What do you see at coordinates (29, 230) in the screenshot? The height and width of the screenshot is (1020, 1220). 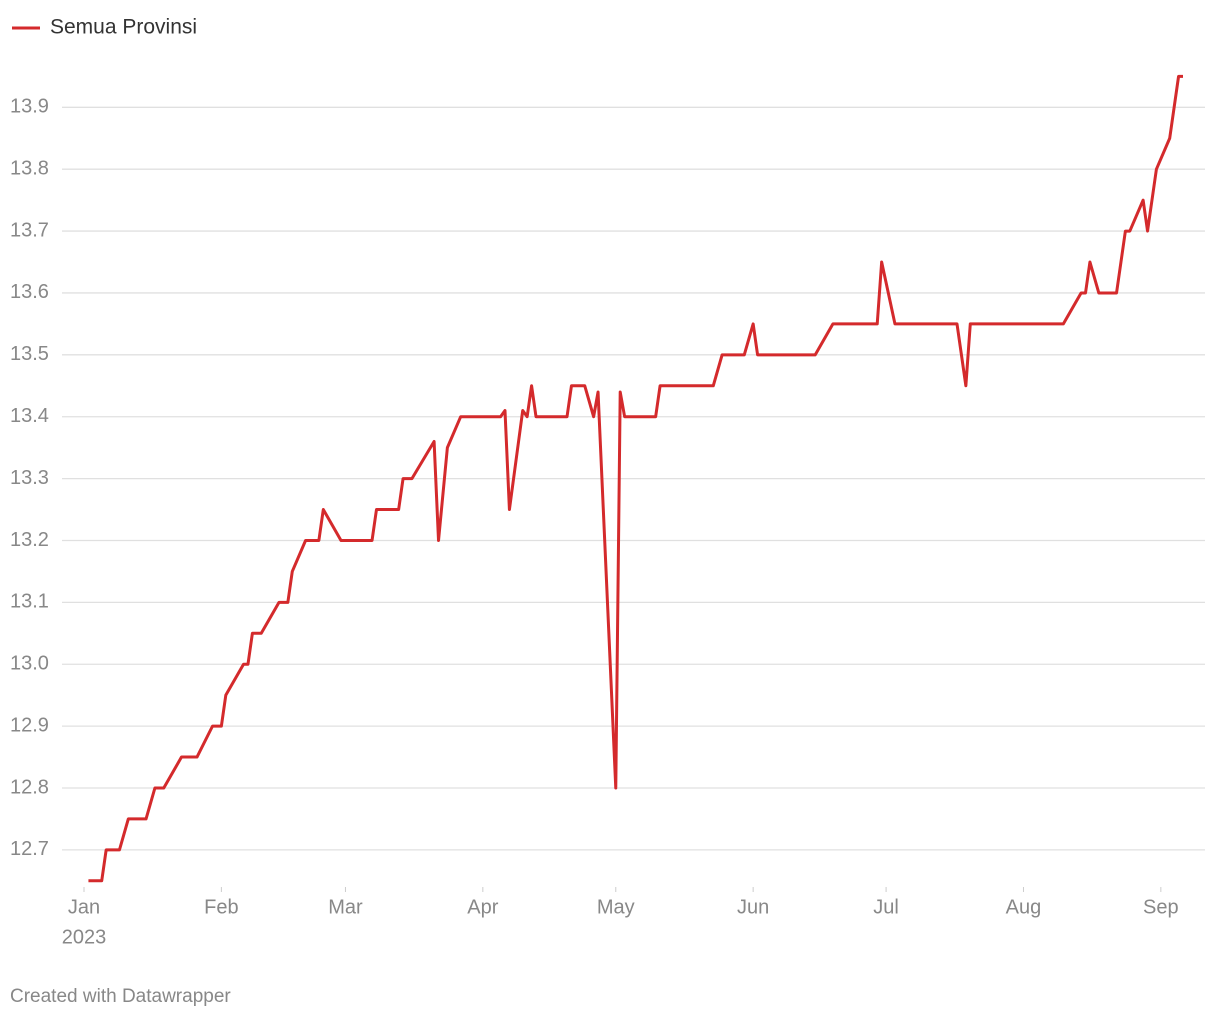 I see `y-tick-label: 13.7` at bounding box center [29, 230].